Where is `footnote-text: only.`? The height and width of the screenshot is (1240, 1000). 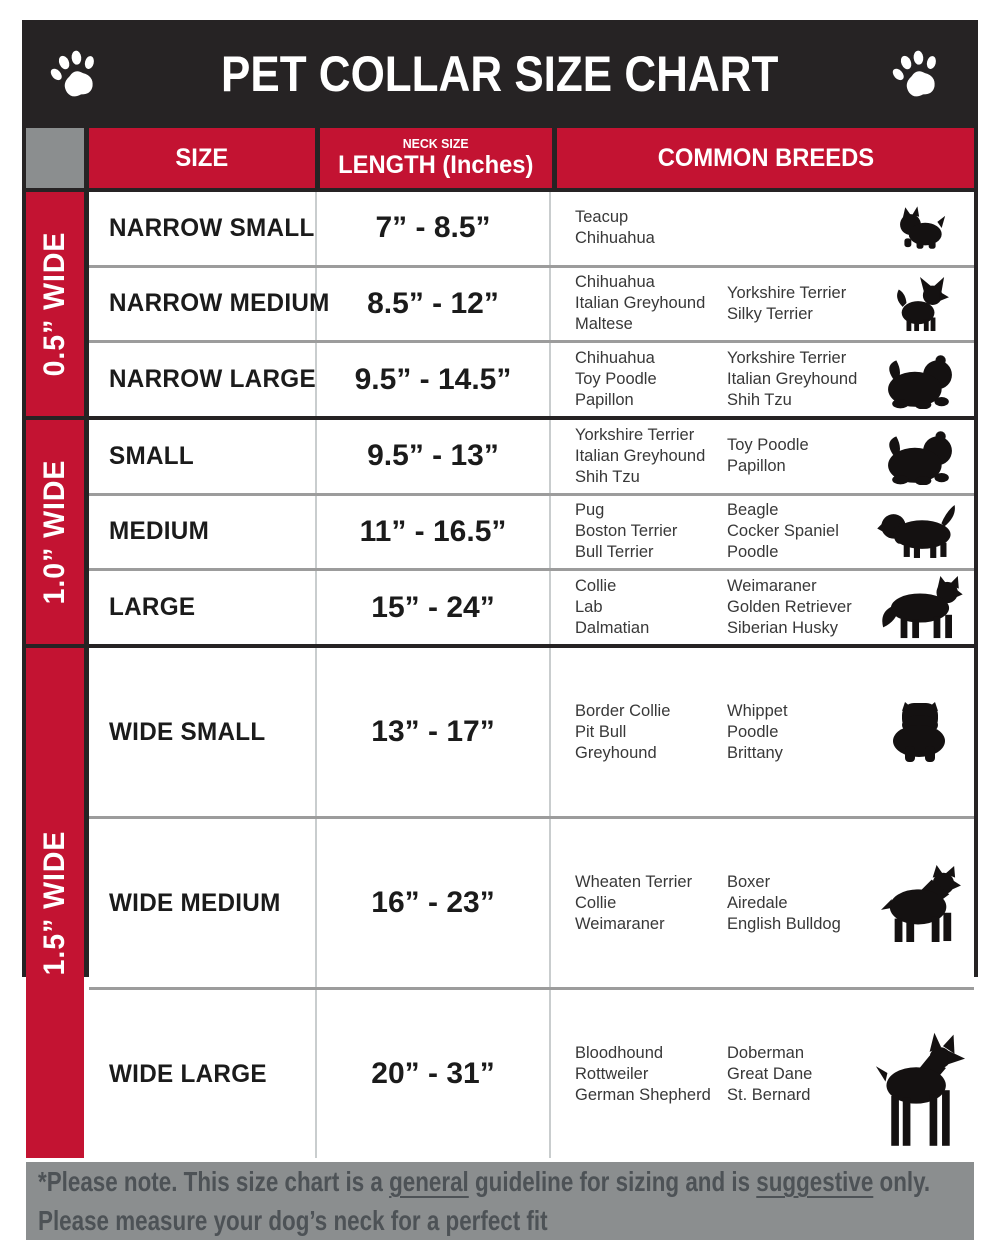
footnote-text: only. is located at coordinates (902, 1181).